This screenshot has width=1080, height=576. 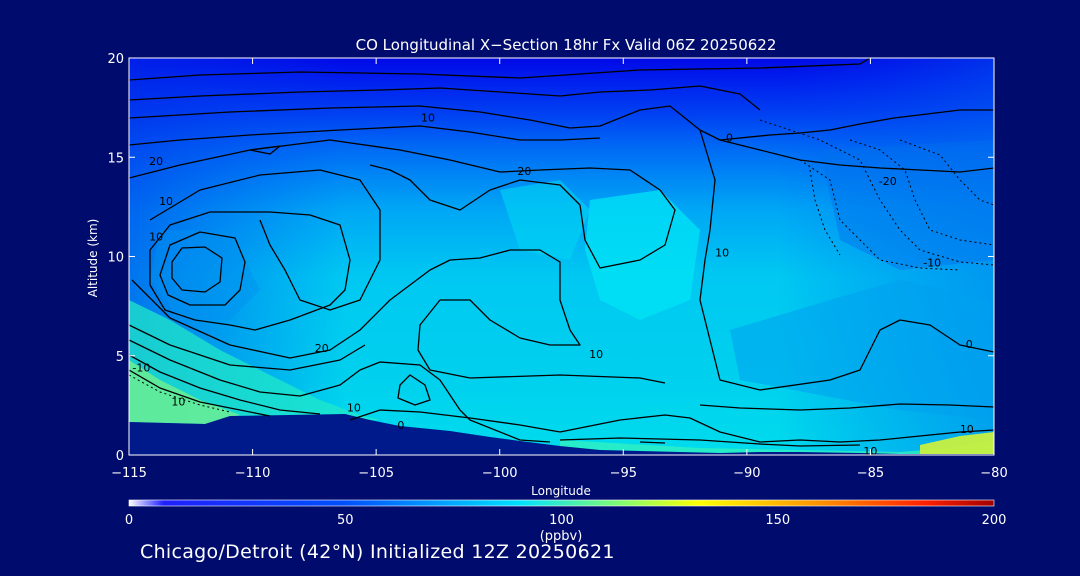 What do you see at coordinates (561, 491) in the screenshot?
I see `x-axis-label: Longitude` at bounding box center [561, 491].